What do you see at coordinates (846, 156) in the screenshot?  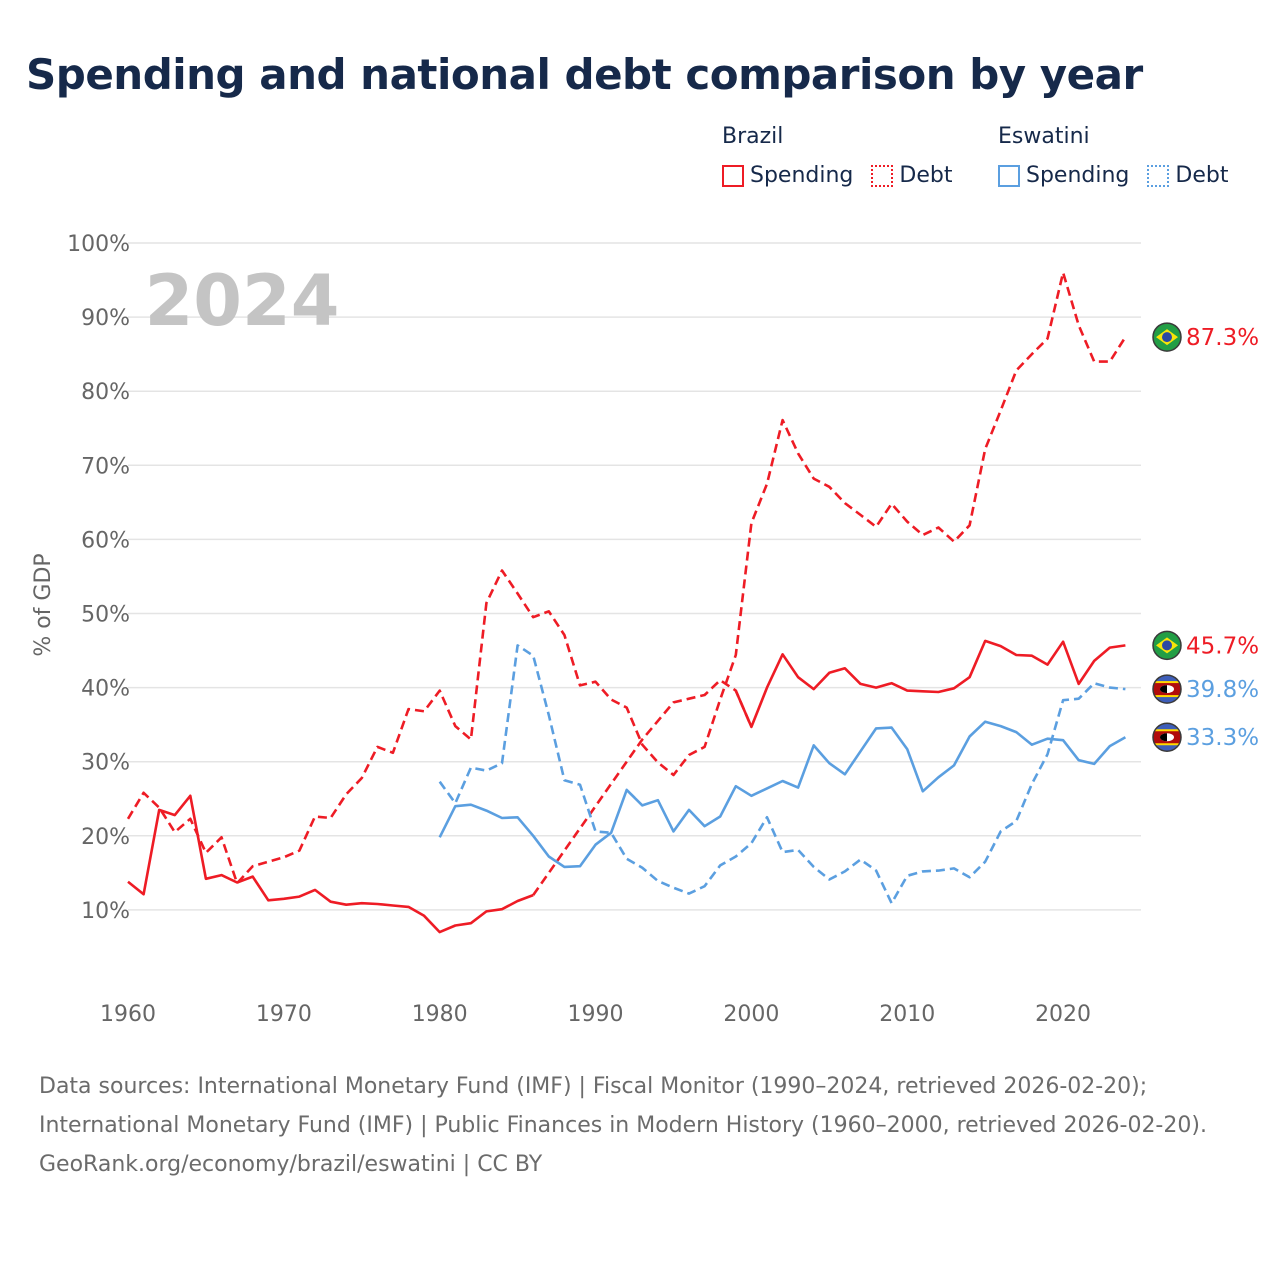 I see `legend-group-brazil: Brazil Spending Debt` at bounding box center [846, 156].